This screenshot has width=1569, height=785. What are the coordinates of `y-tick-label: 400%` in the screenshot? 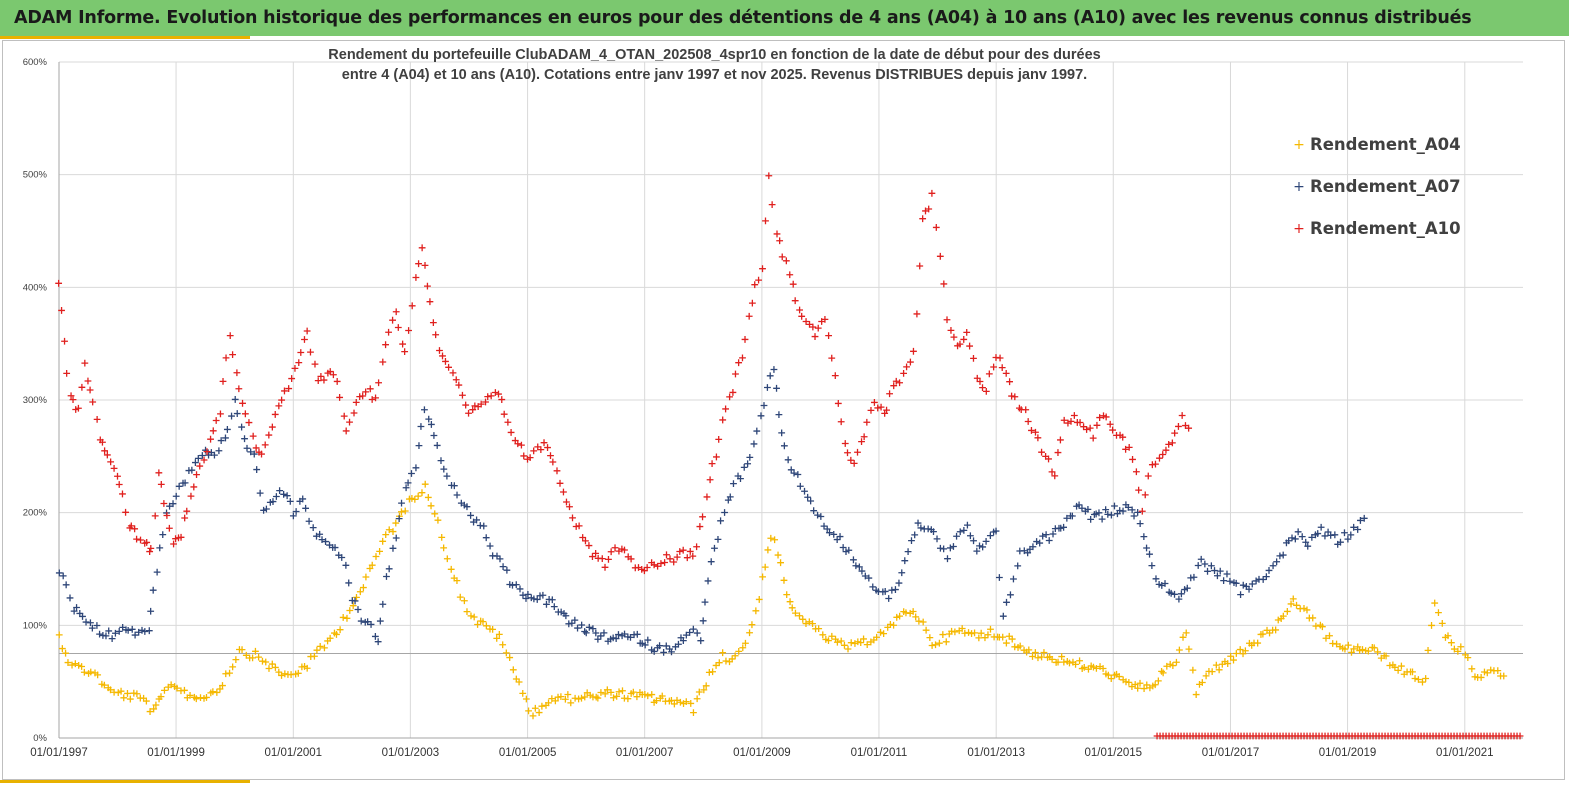 It's located at (35, 287).